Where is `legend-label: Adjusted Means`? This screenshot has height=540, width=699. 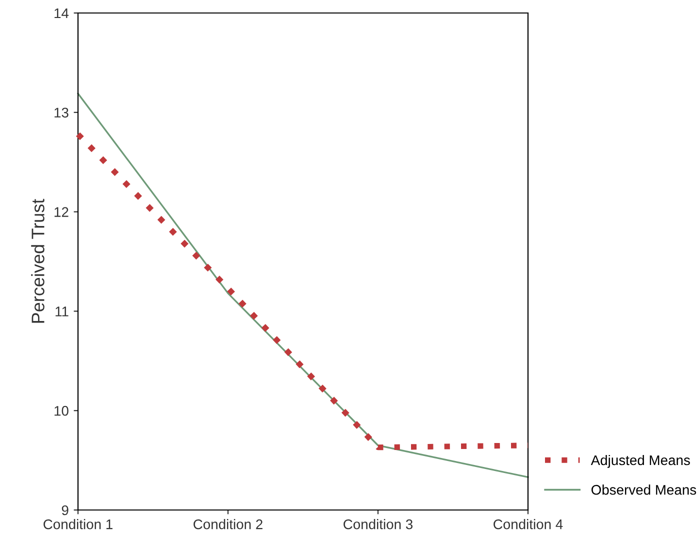 legend-label: Adjusted Means is located at coordinates (640, 461).